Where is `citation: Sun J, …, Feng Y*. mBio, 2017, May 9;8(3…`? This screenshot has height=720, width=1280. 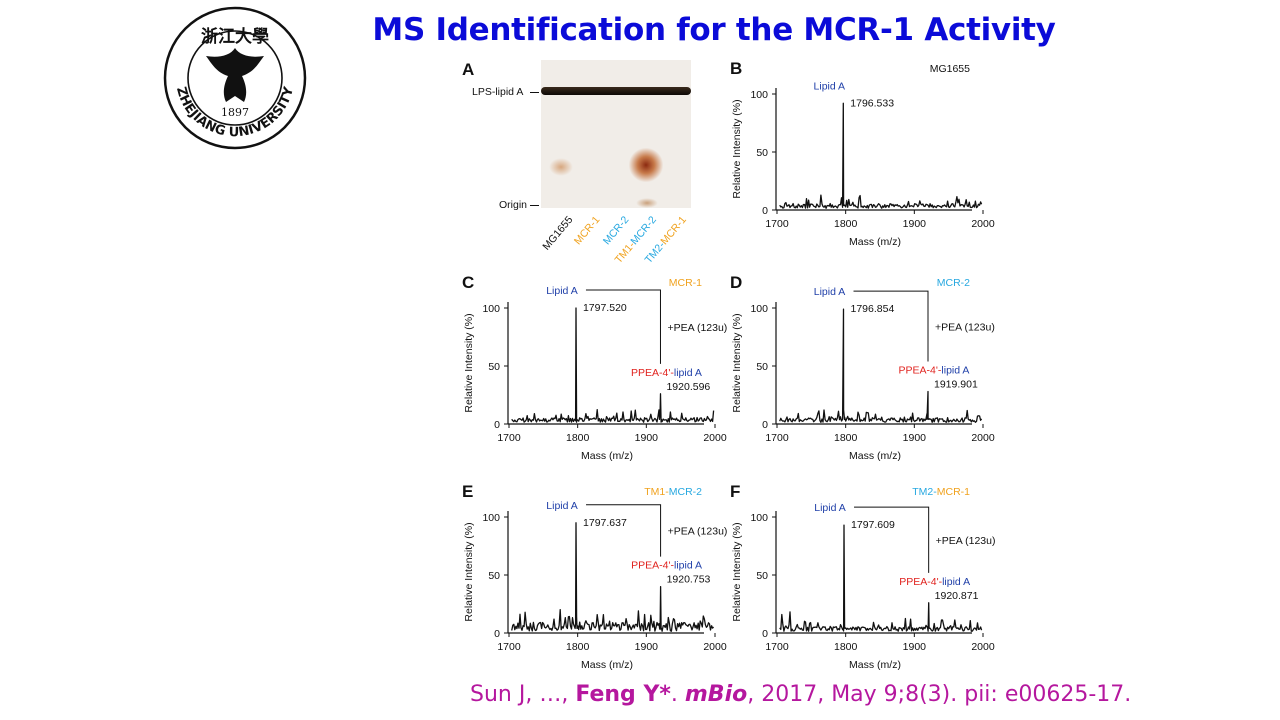 citation: Sun J, …, Feng Y*. mBio, 2017, May 9;8(3… is located at coordinates (800, 694).